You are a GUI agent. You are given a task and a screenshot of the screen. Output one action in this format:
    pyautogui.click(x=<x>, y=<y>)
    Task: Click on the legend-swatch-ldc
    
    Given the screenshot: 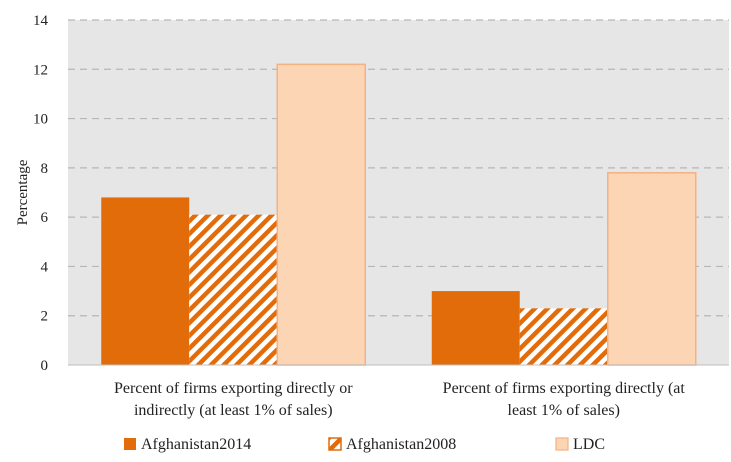 What is the action you would take?
    pyautogui.click(x=562, y=444)
    